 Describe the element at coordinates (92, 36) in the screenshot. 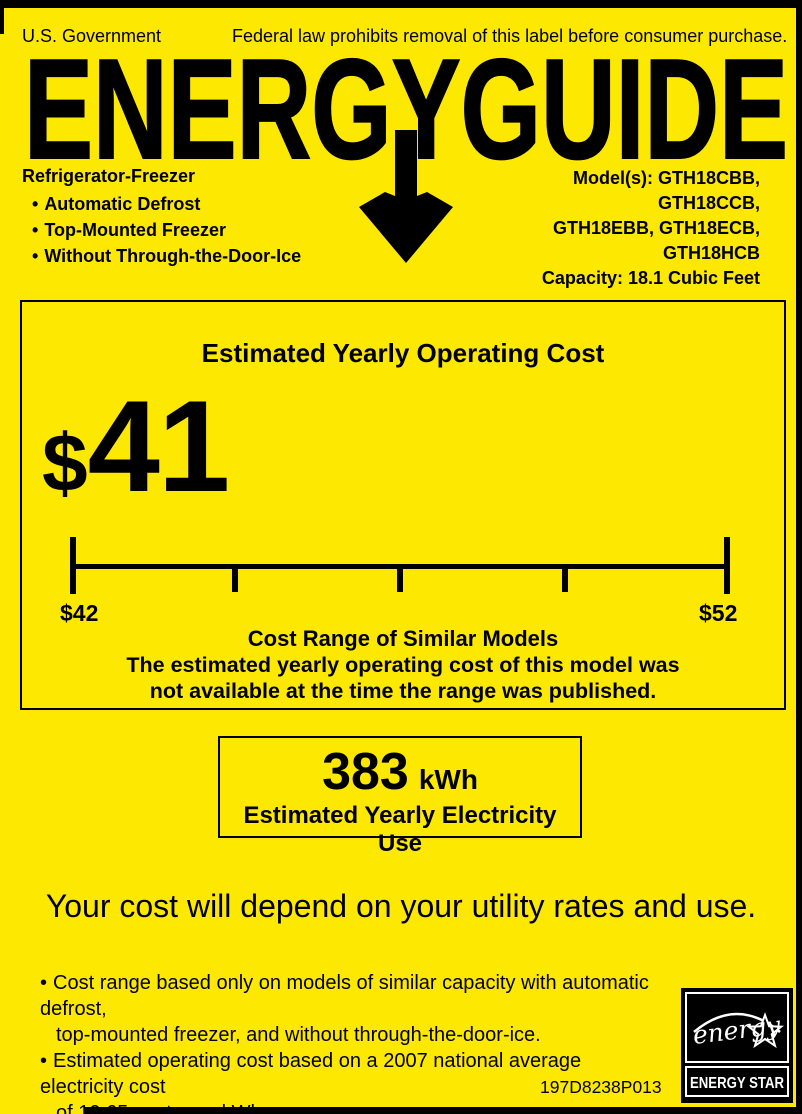

I see `us-government-text: U.S. Government` at that location.